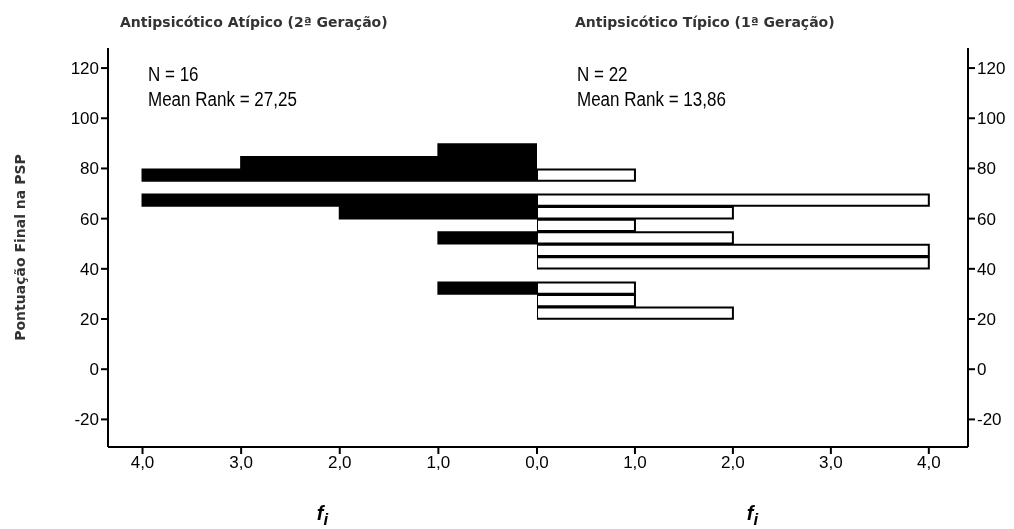 The height and width of the screenshot is (529, 1014). Describe the element at coordinates (705, 22) in the screenshot. I see `chart-title: Antipsicótico Típico (1ª Geração)` at that location.